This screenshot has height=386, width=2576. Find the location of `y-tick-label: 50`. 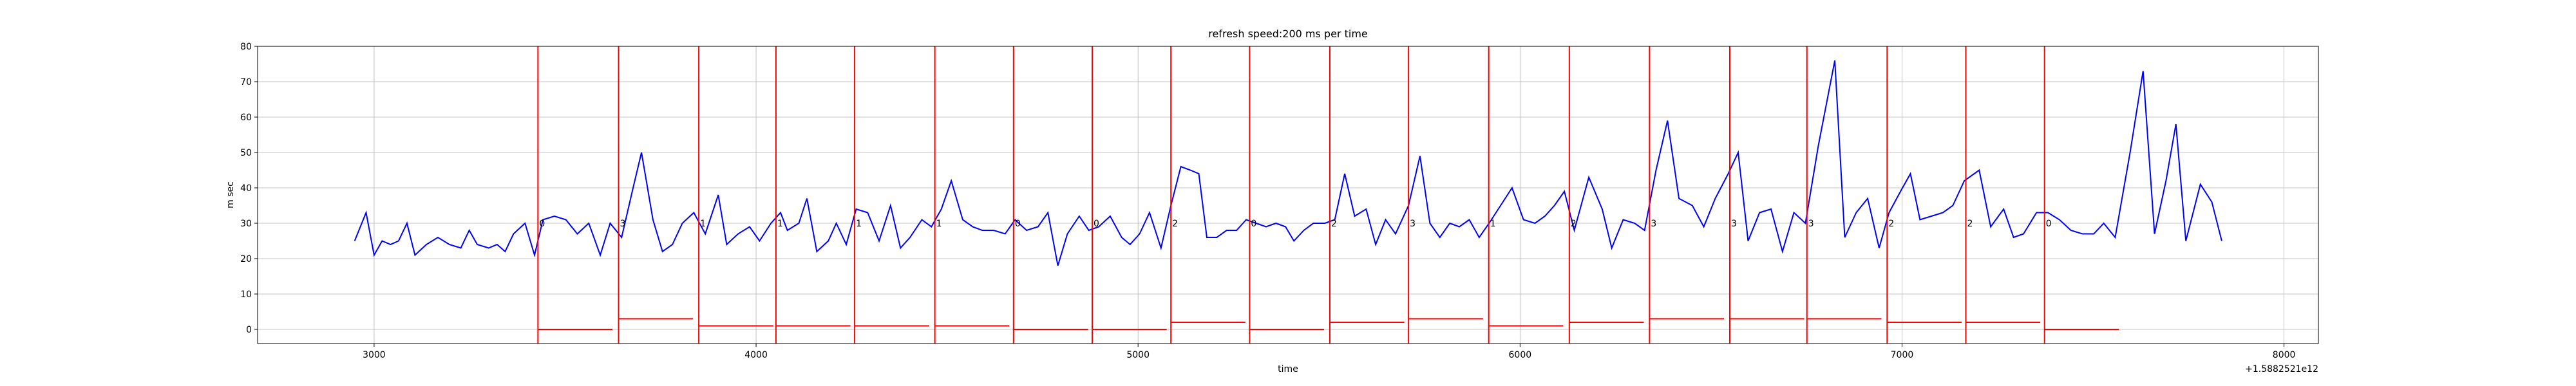

y-tick-label: 50 is located at coordinates (246, 153).